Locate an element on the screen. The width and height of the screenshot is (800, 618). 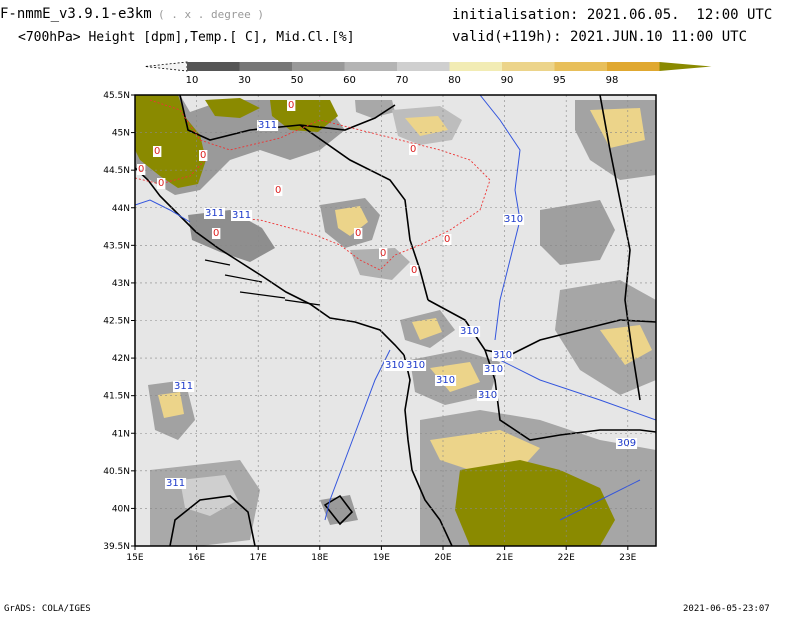
lon-label: 17E is located at coordinates (258, 558).